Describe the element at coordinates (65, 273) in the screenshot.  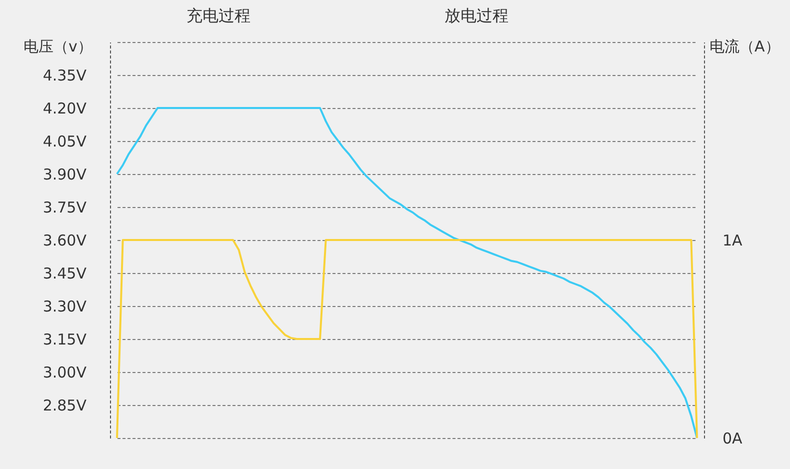
I see `y-tick-label: 3.45V` at that location.